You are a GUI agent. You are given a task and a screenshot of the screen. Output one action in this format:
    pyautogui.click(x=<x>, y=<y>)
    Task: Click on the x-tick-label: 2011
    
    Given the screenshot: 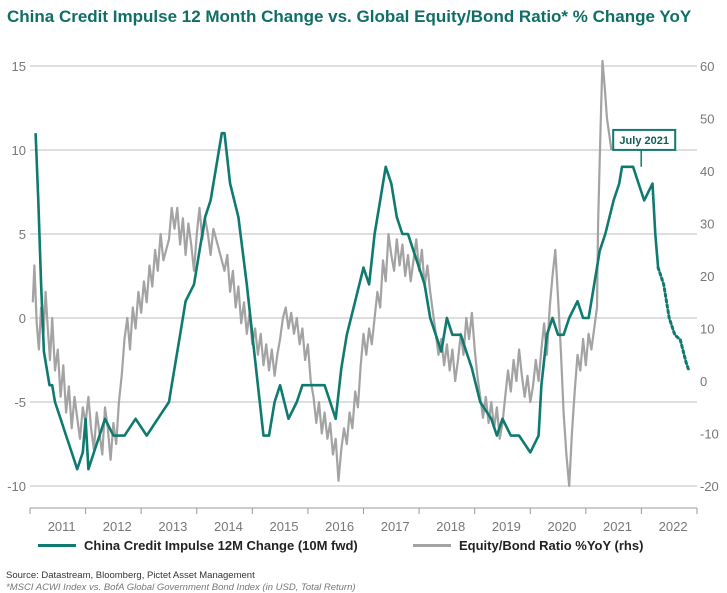 What is the action you would take?
    pyautogui.click(x=62, y=526)
    